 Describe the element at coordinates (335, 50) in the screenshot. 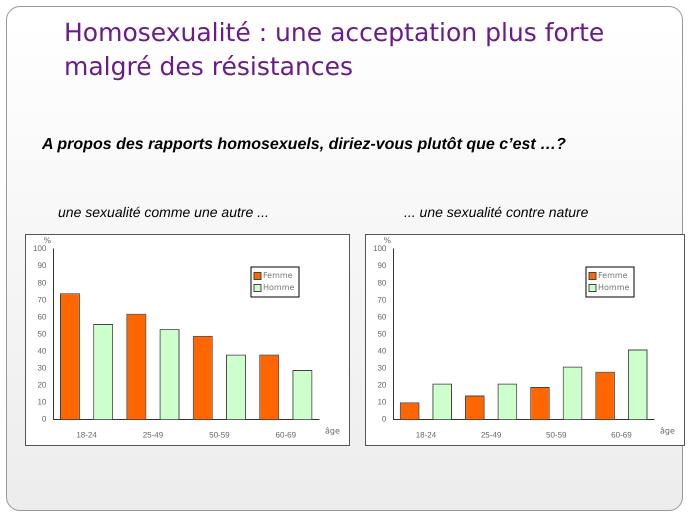

I see `text: Homosexualité : une acceptation plus forte malgré des résistances` at that location.